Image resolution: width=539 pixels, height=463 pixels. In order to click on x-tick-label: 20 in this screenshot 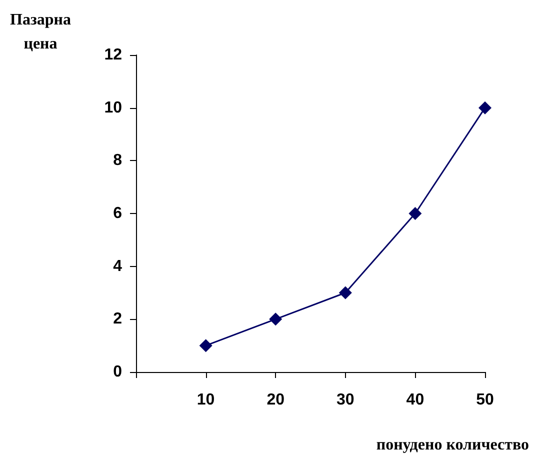, I will do `click(275, 400)`.